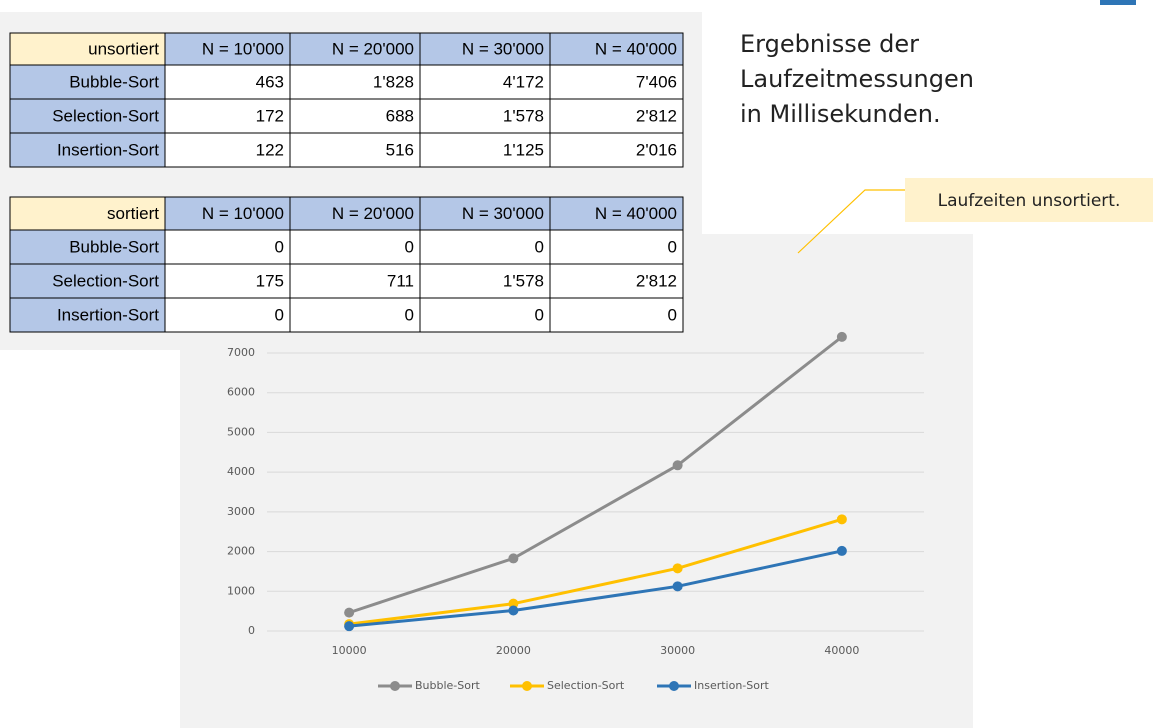 The width and height of the screenshot is (1159, 728). Describe the element at coordinates (270, 280) in the screenshot. I see `cell-text: 175` at that location.